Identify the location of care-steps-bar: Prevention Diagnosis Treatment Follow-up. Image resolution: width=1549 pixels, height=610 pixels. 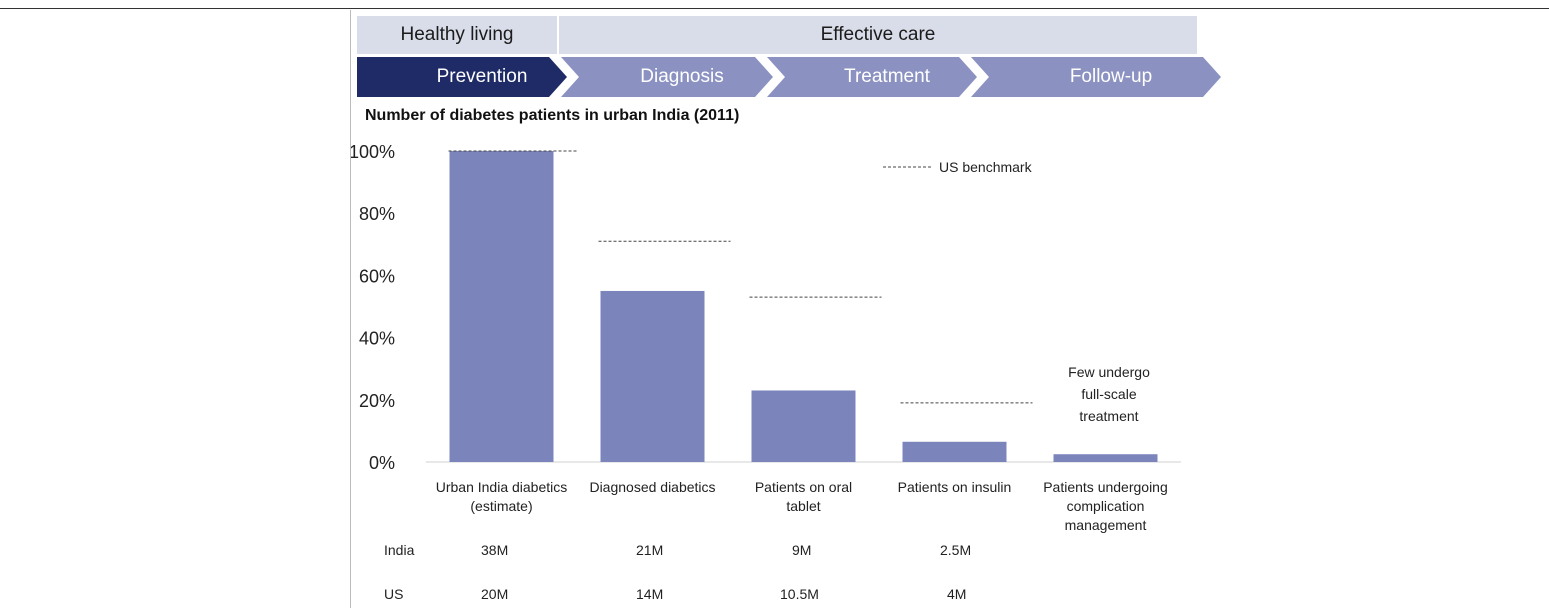
(789, 77).